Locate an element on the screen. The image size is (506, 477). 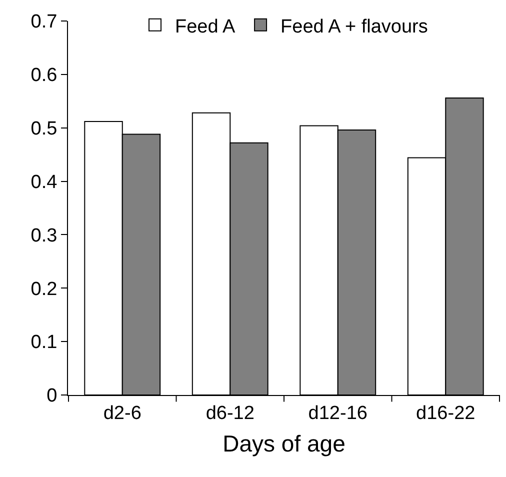
y-tick-label: 0.7 is located at coordinates (44, 22).